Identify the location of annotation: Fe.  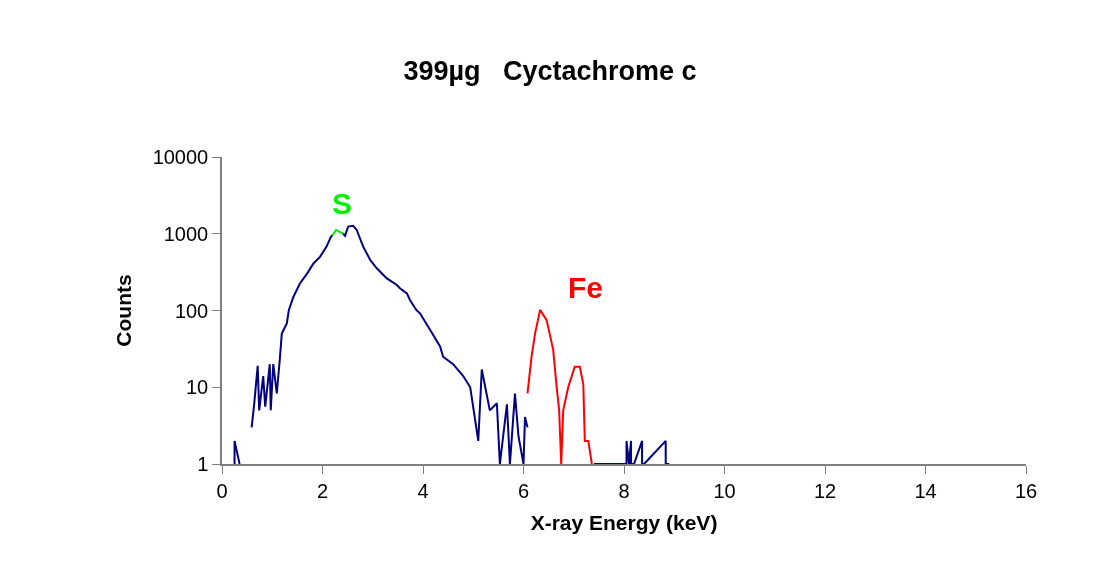
(586, 287).